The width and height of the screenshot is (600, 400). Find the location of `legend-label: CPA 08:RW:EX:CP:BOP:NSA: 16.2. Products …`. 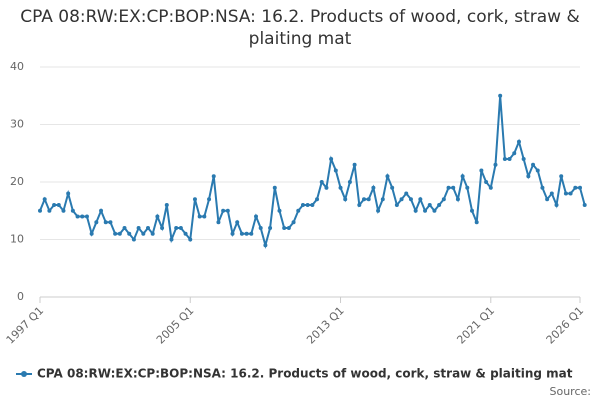

legend-label: CPA 08:RW:EX:CP:BOP:NSA: 16.2. Products … is located at coordinates (305, 374).